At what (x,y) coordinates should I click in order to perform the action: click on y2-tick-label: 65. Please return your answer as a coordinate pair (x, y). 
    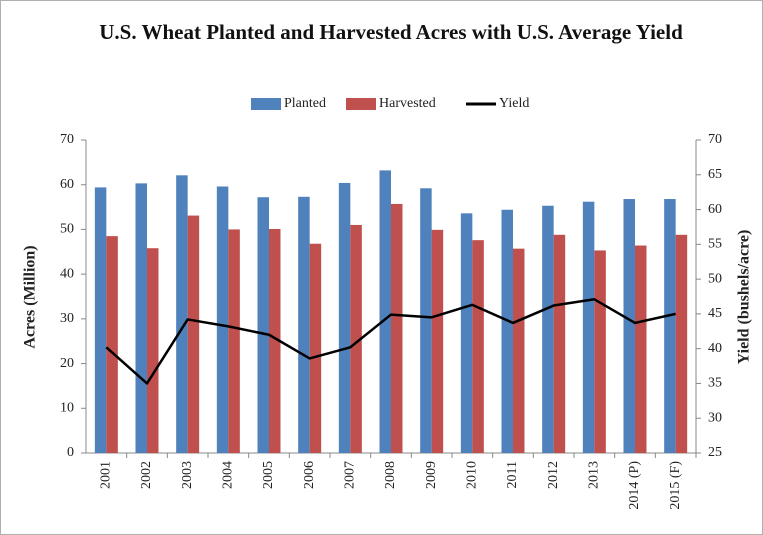
    Looking at the image, I should click on (715, 174).